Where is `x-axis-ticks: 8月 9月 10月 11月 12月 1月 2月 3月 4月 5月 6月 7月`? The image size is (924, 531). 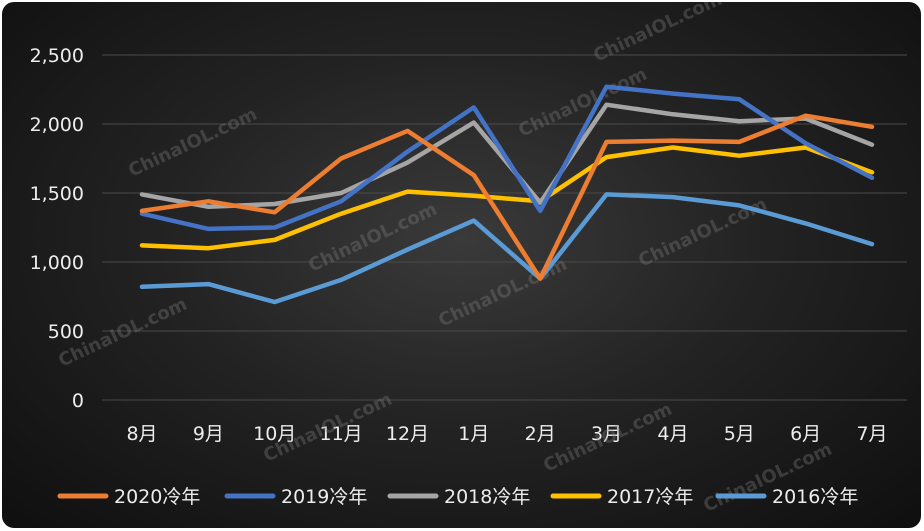 x-axis-ticks: 8月 9月 10月 11月 12月 1月 2月 3月 4月 5月 6月 7月 is located at coordinates (506, 434).